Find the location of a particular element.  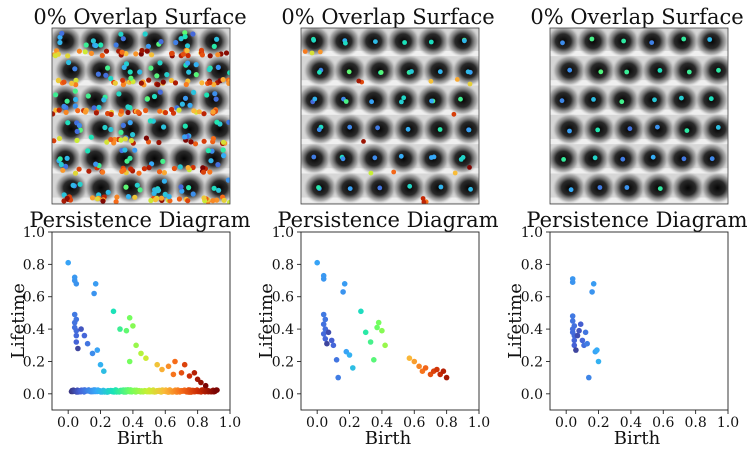

surface-ridge is located at coordinates (639, 53).